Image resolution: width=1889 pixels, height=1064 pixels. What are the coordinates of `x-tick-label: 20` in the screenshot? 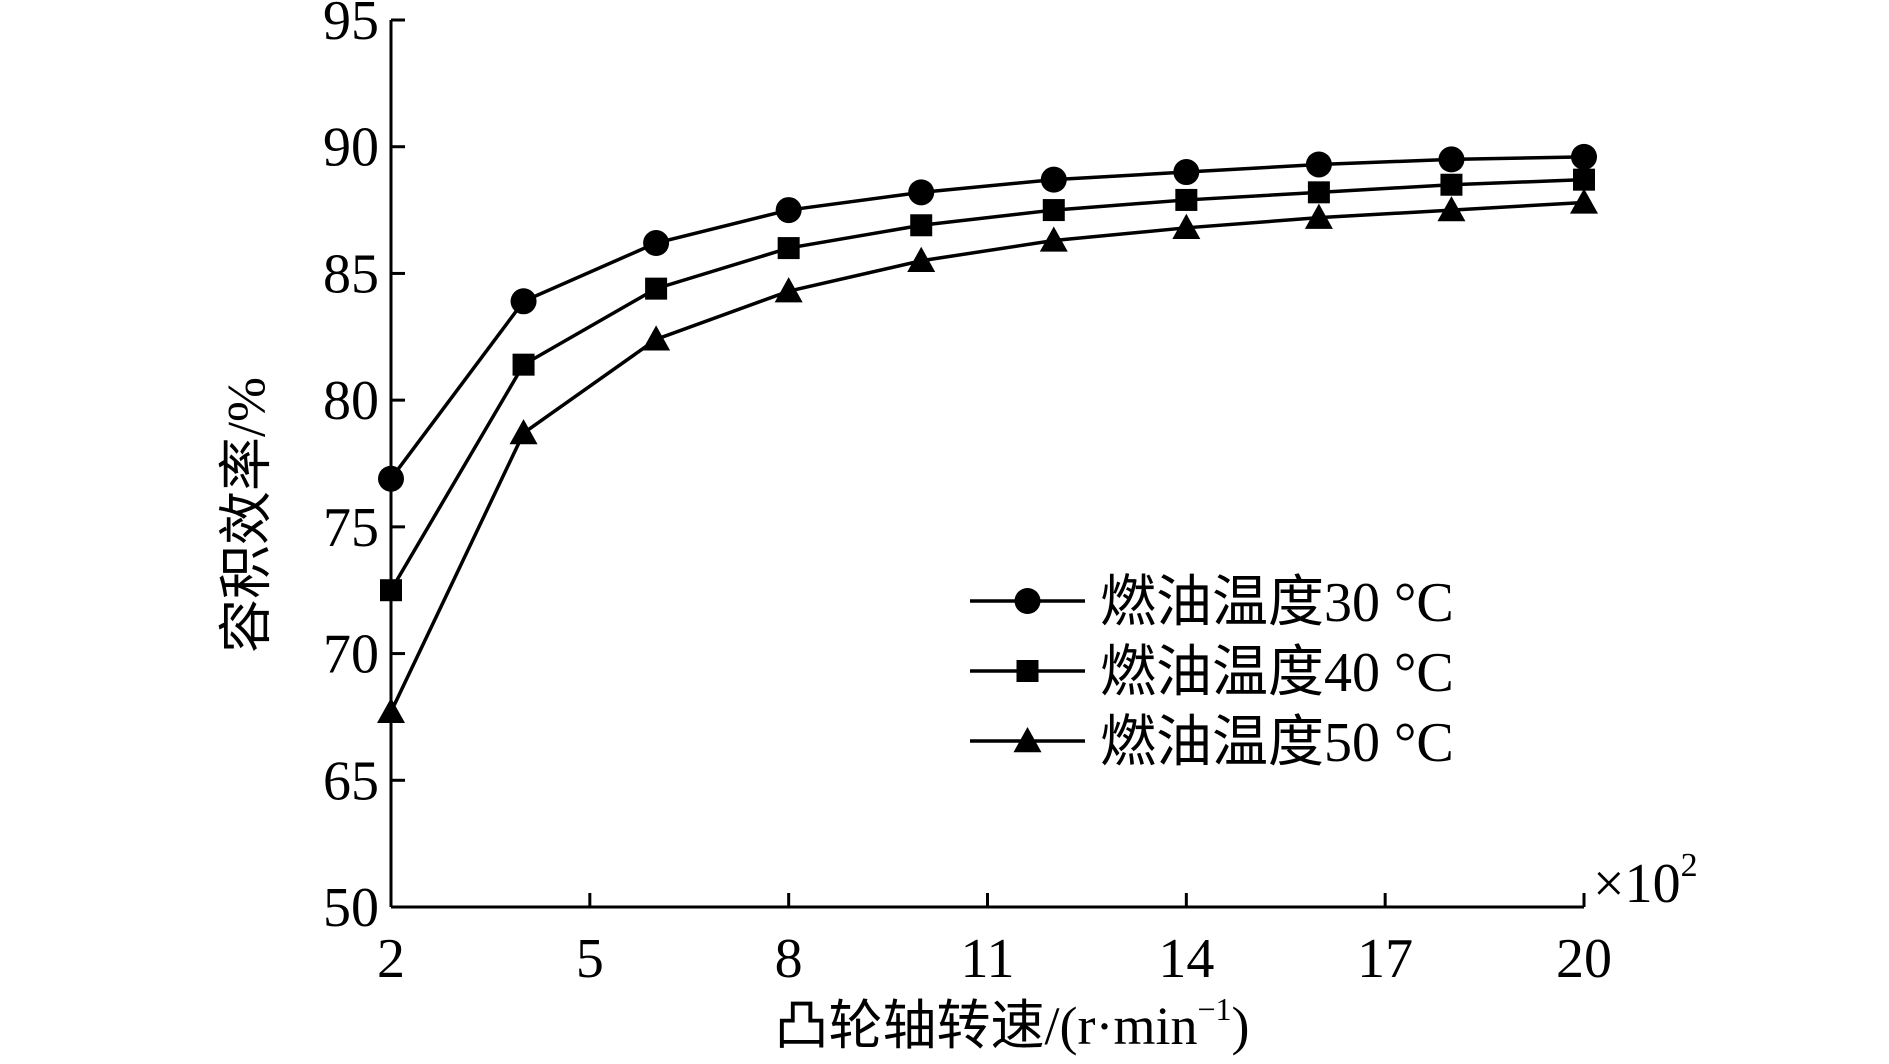 It's located at (1584, 959).